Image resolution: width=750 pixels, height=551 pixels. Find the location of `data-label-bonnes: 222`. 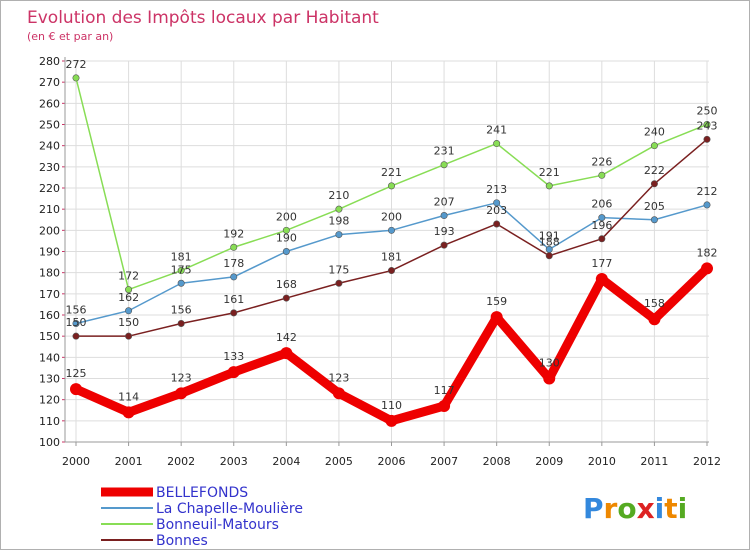

data-label-bonnes: 222 is located at coordinates (654, 170).